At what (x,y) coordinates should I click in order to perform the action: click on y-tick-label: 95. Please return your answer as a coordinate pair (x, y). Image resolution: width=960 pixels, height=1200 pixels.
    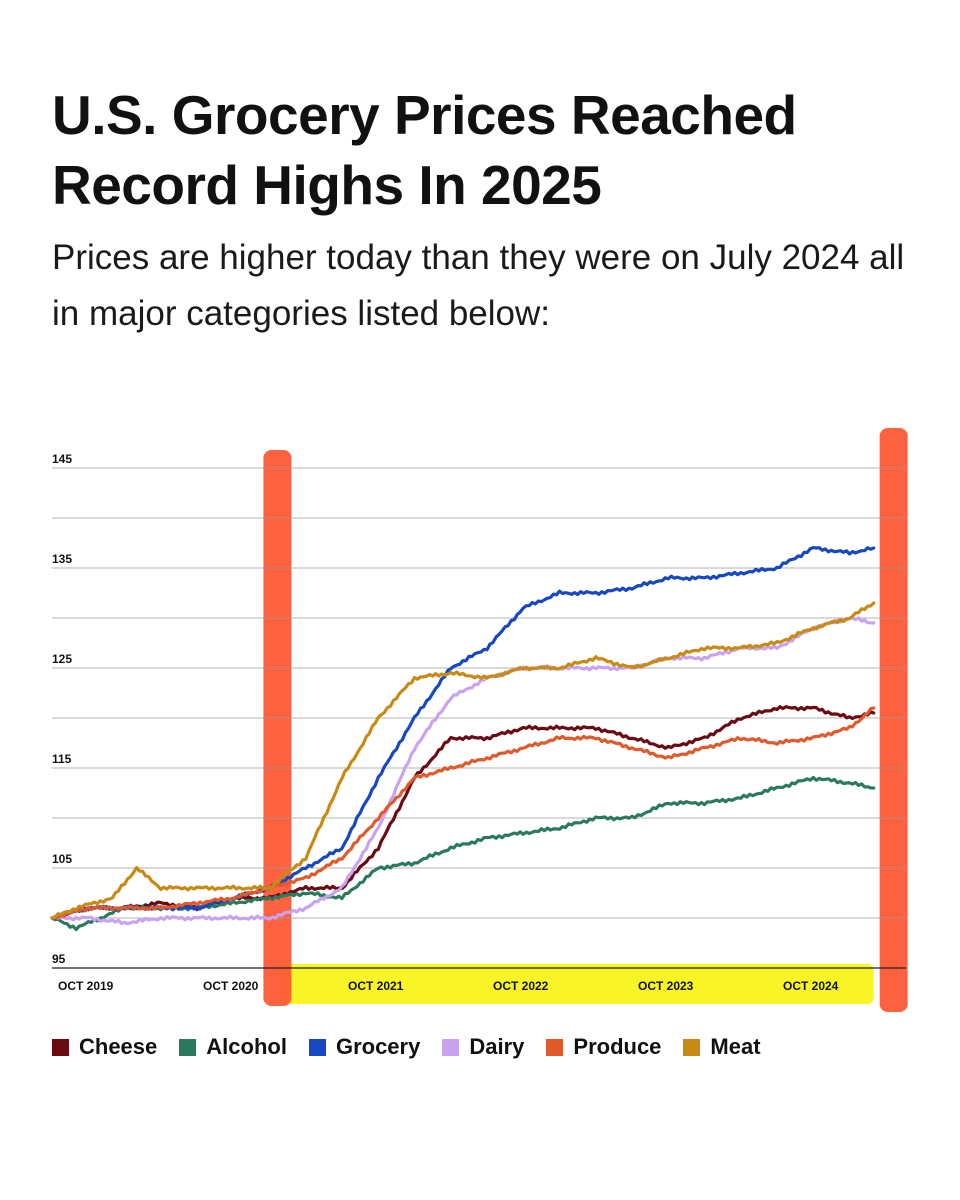
    Looking at the image, I should click on (59, 959).